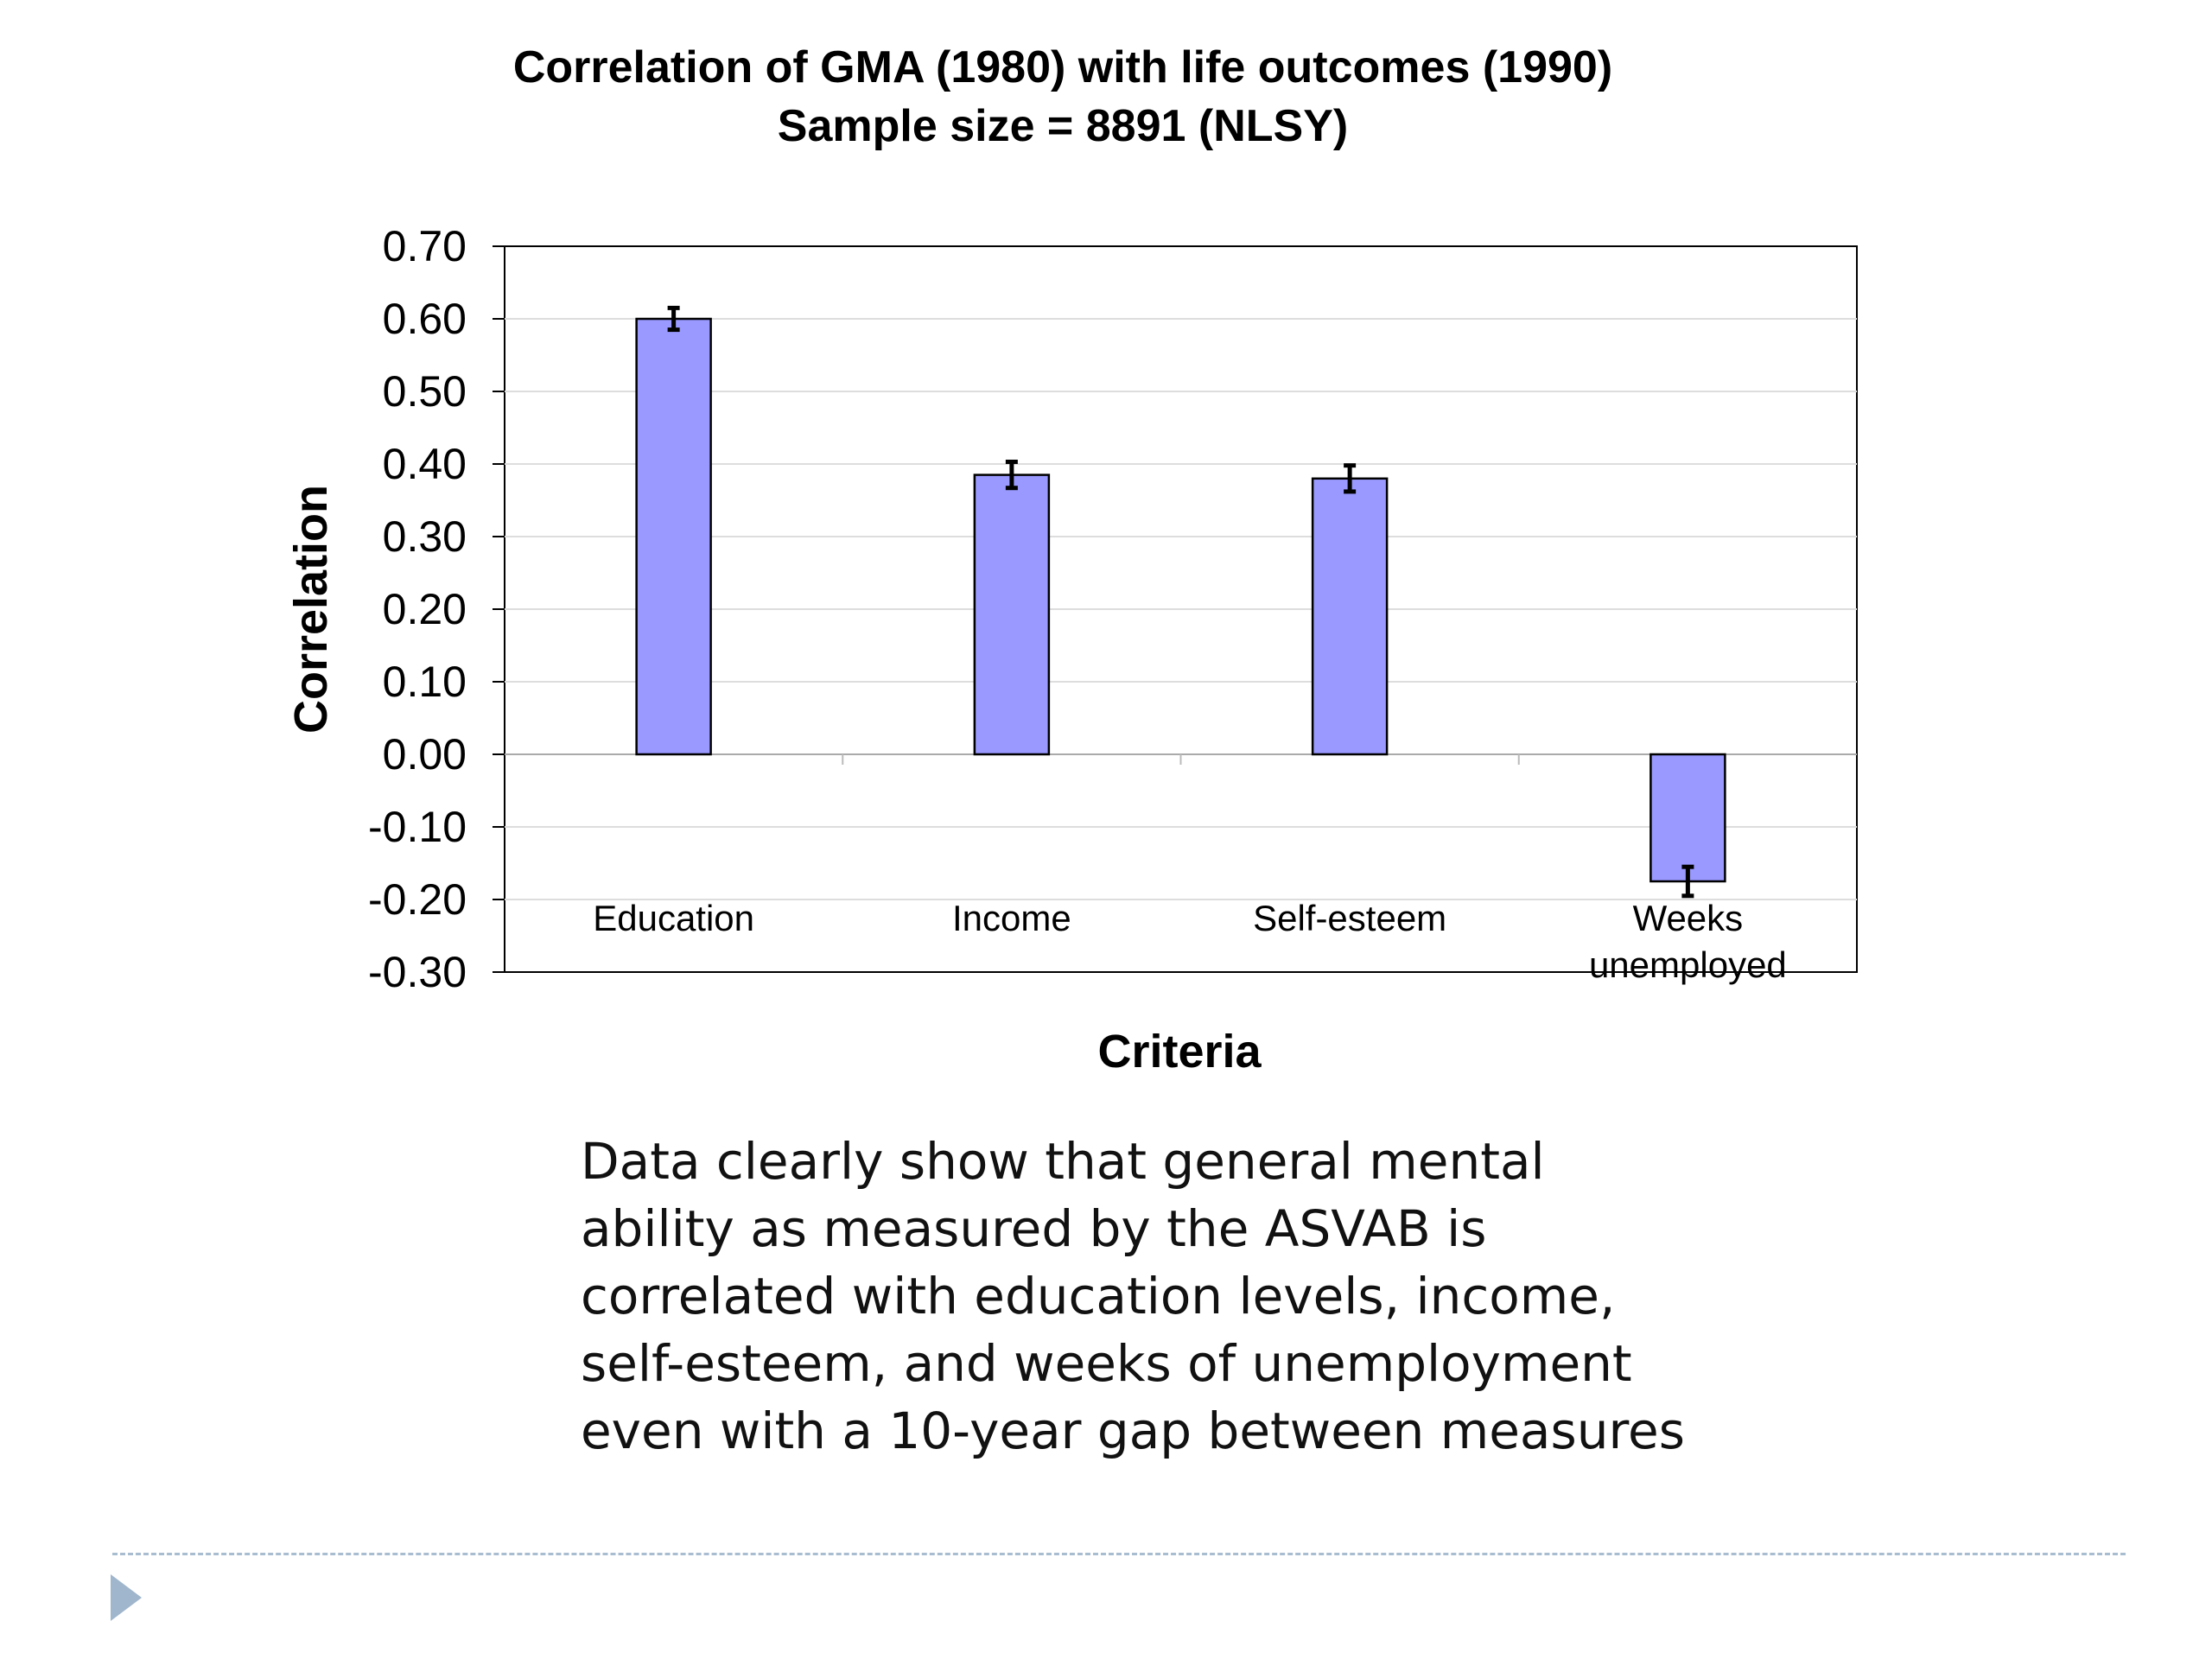 This screenshot has height=1659, width=2212. I want to click on footer-divider, so click(1119, 1554).